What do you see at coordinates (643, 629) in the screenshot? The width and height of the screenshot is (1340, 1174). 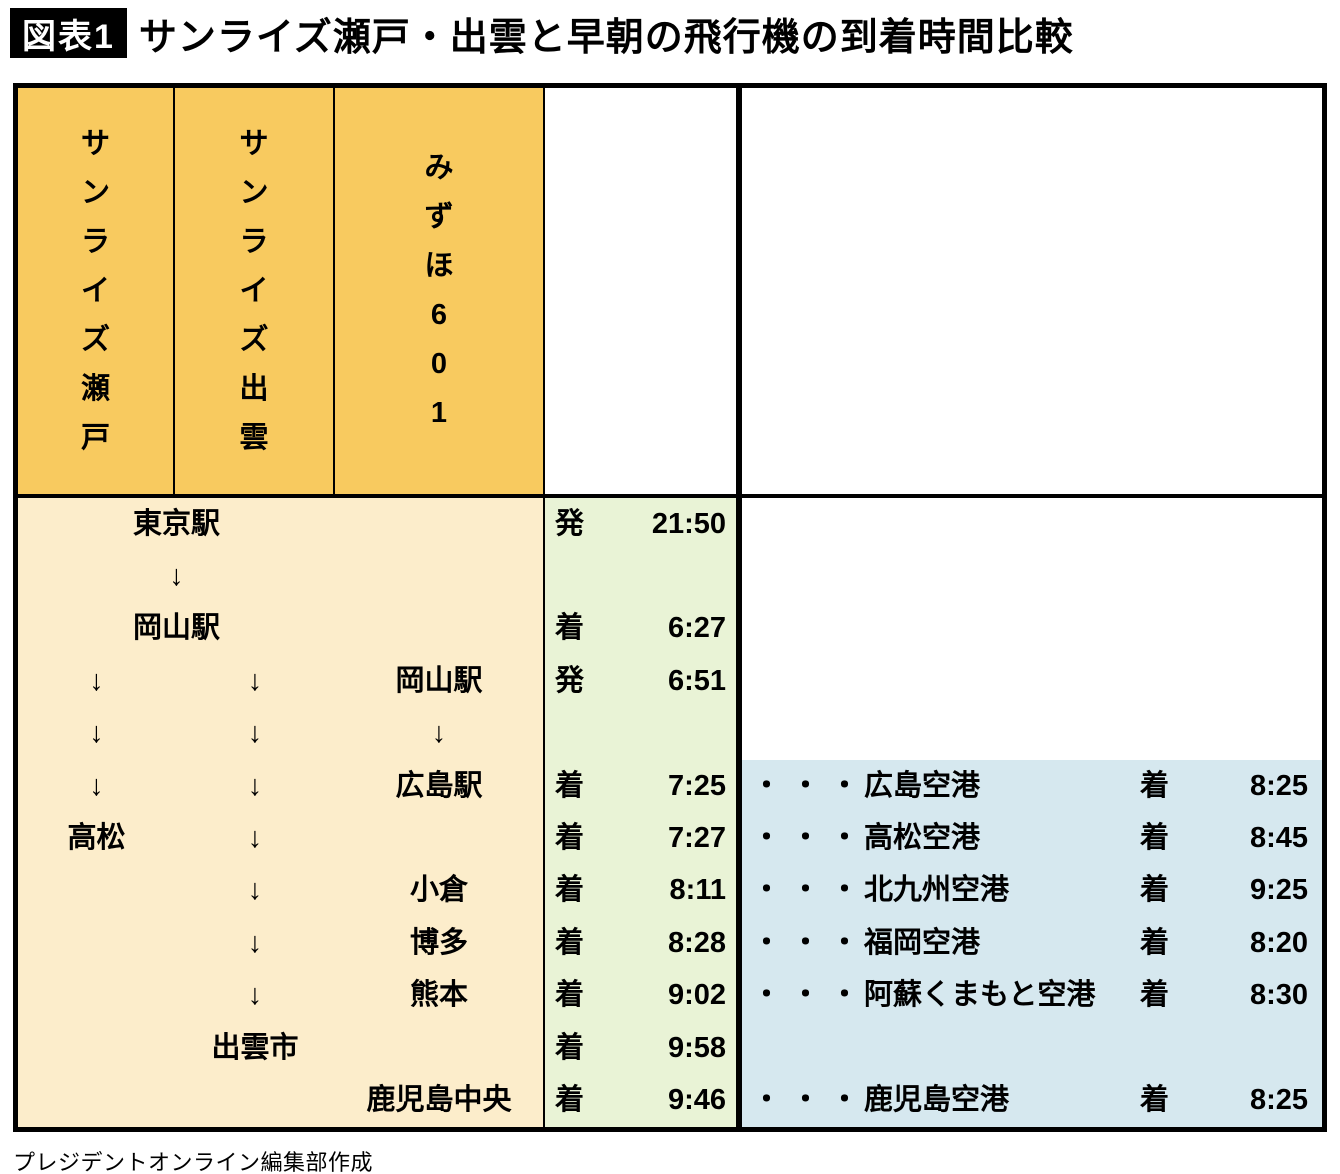 I see `train-time-cell: 着 6:27` at bounding box center [643, 629].